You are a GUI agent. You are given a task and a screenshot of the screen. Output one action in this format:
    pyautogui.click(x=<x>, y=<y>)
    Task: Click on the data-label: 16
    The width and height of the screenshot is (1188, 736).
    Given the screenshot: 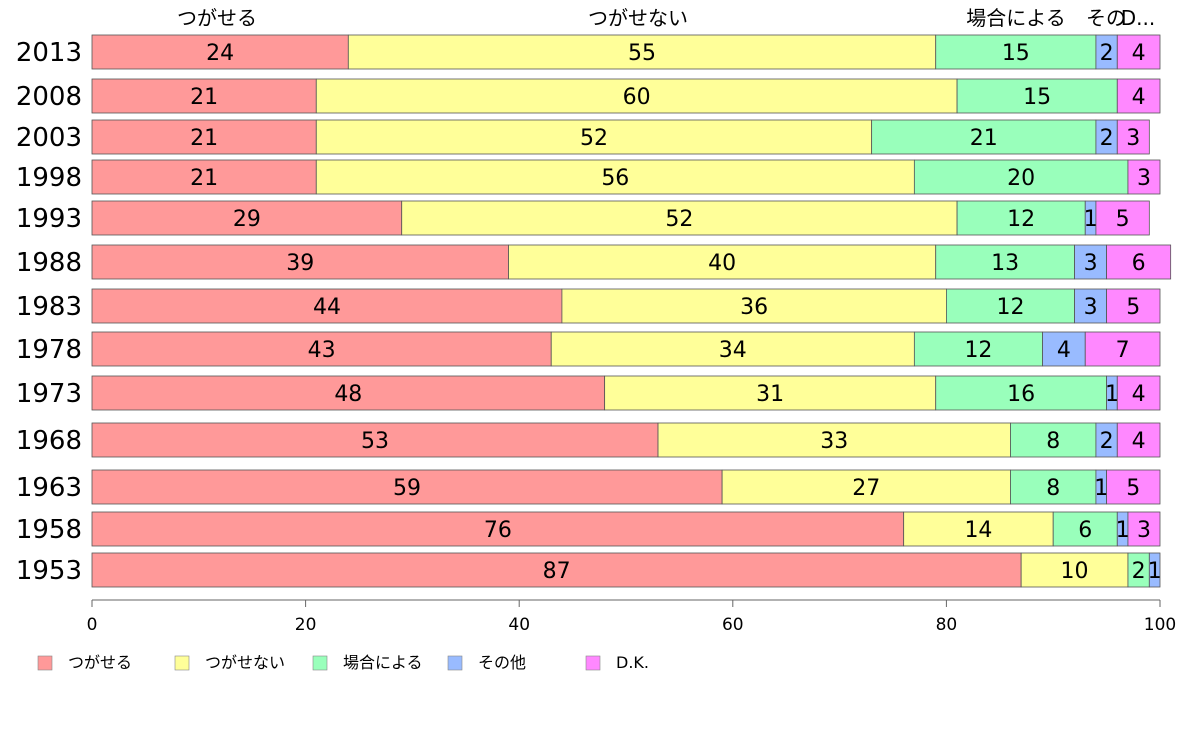 What is the action you would take?
    pyautogui.click(x=1021, y=394)
    